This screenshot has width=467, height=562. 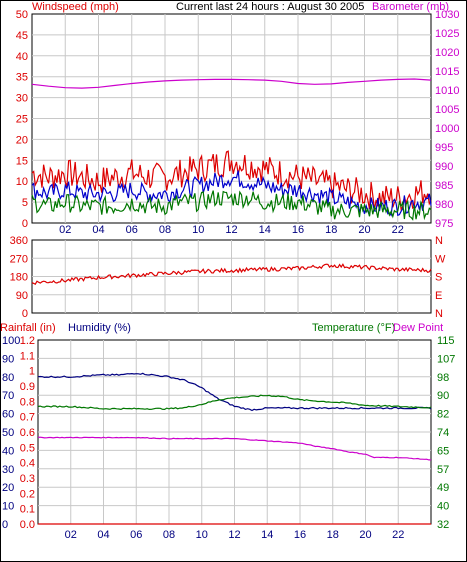 What do you see at coordinates (27, 525) in the screenshot?
I see `rainfall-tick-label: 0.0` at bounding box center [27, 525].